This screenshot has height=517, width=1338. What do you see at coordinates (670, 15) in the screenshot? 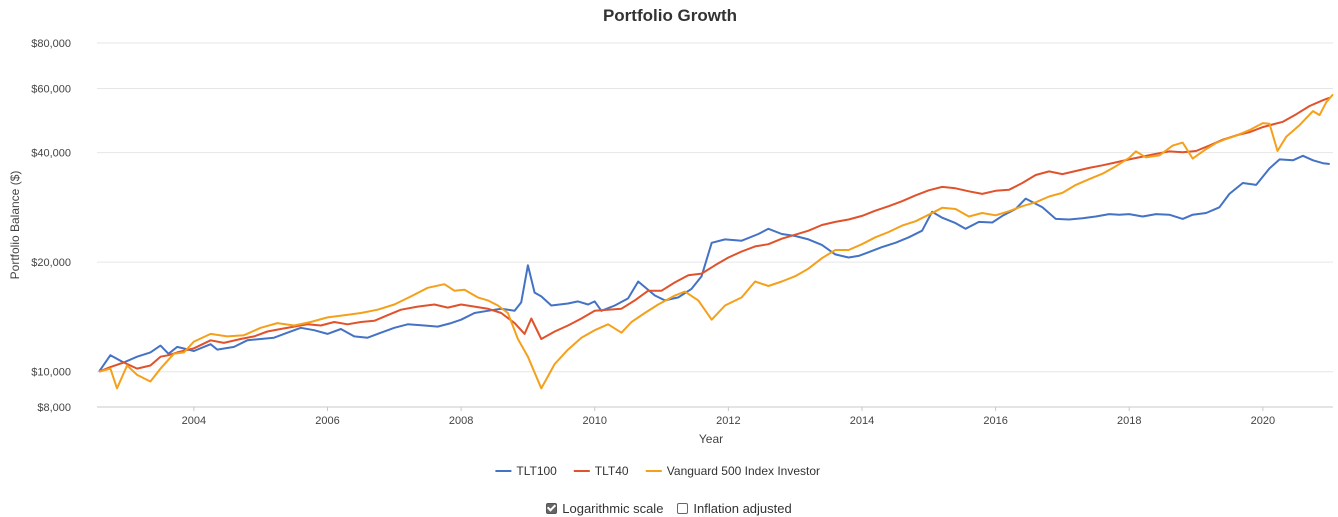
I see `chart-title: Portfolio Growth` at bounding box center [670, 15].